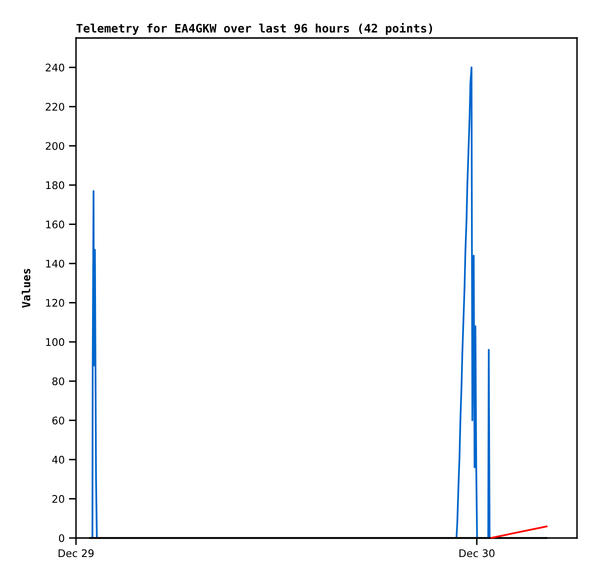 This screenshot has height=579, width=597. Describe the element at coordinates (55, 342) in the screenshot. I see `y-tick-label: 100` at that location.